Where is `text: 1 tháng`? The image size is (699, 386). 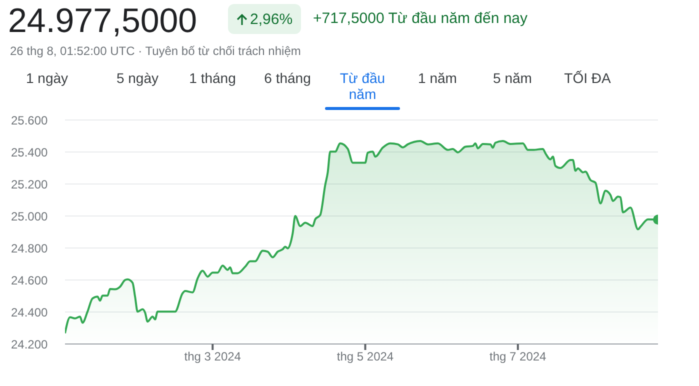 text: 1 tháng is located at coordinates (212, 79).